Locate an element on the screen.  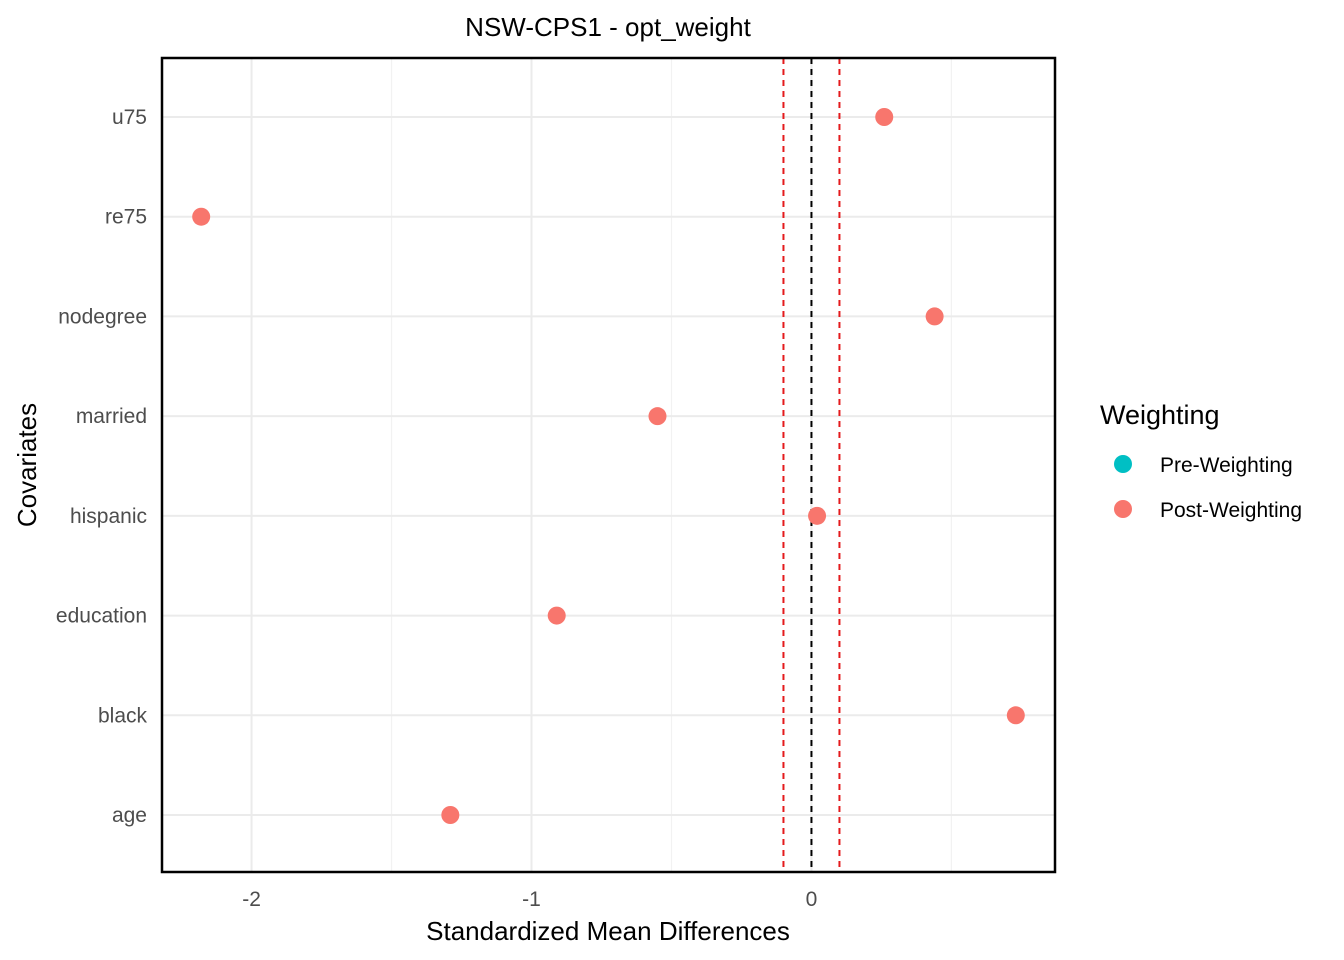
y-tick-label: nodegree is located at coordinates (102, 316).